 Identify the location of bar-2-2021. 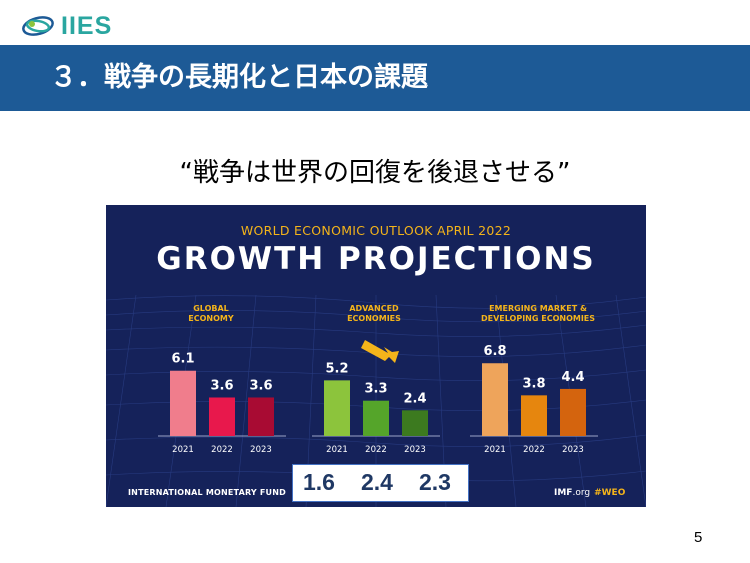
(495, 399).